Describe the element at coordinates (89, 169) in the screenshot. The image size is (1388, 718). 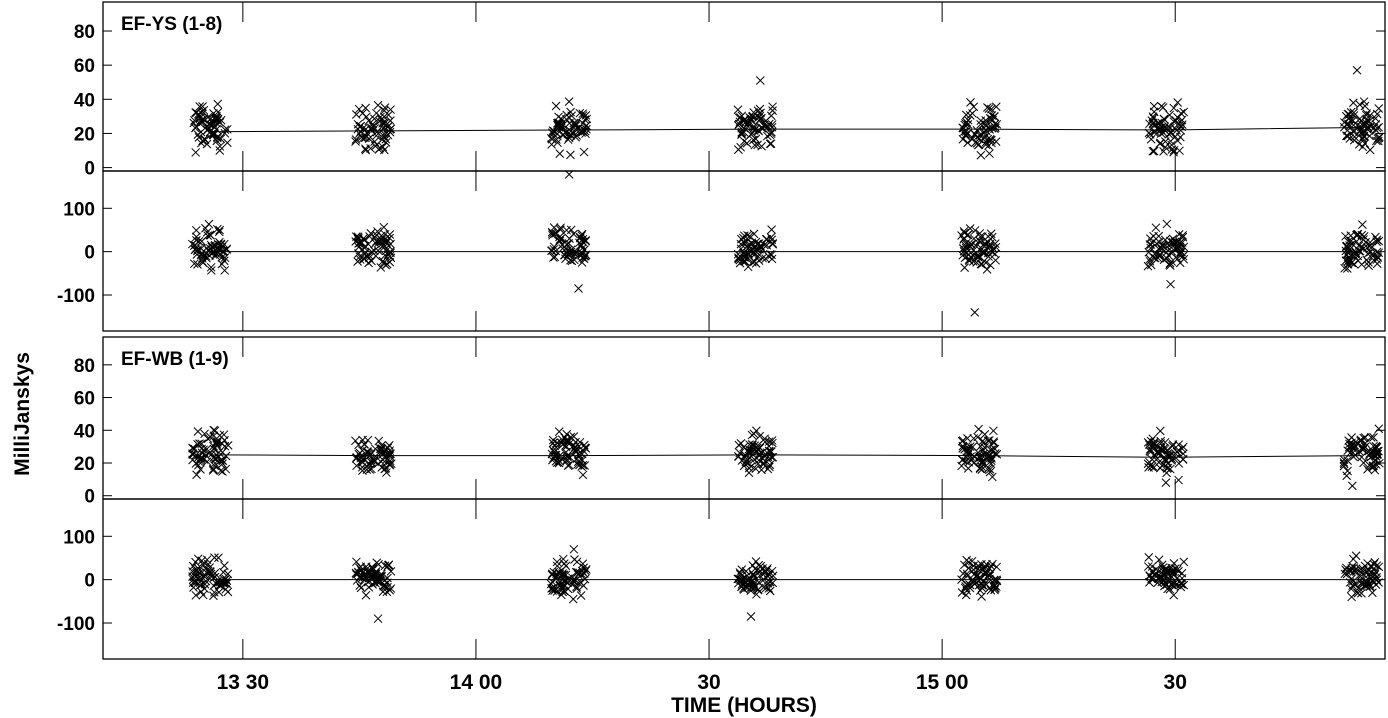
I see `y-tick-label: 0` at that location.